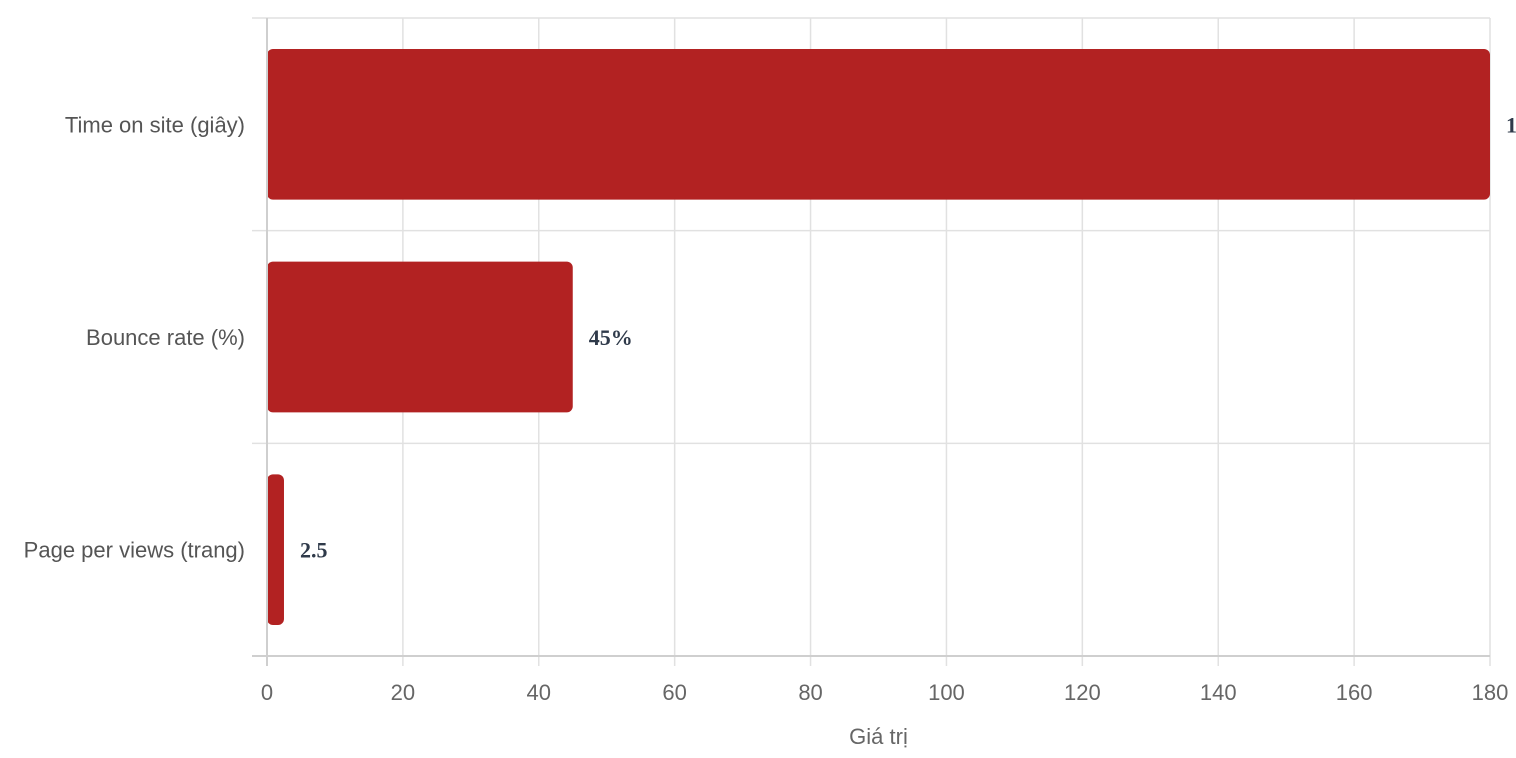 Image resolution: width=1516 pixels, height=758 pixels. I want to click on x-tick-label: 20, so click(403, 692).